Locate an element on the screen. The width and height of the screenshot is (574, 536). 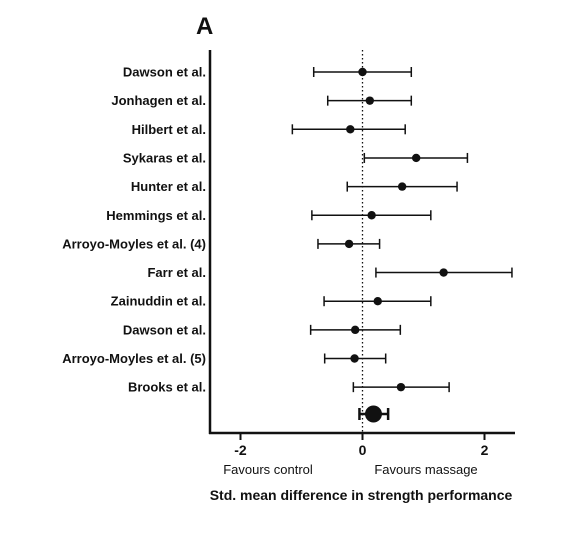
study-label-6: Arroyo-Moyles et al. (4) is located at coordinates (134, 243).